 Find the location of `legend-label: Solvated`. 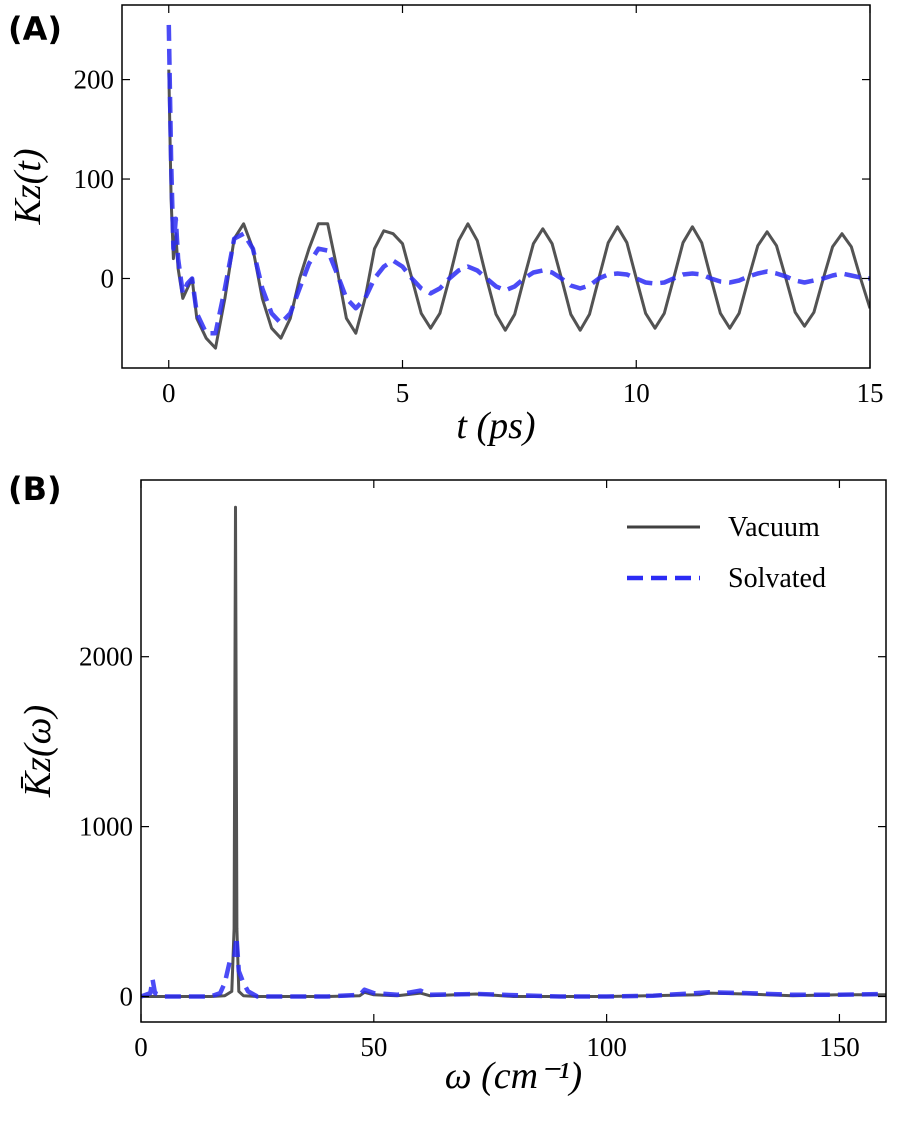

legend-label: Solvated is located at coordinates (777, 578).